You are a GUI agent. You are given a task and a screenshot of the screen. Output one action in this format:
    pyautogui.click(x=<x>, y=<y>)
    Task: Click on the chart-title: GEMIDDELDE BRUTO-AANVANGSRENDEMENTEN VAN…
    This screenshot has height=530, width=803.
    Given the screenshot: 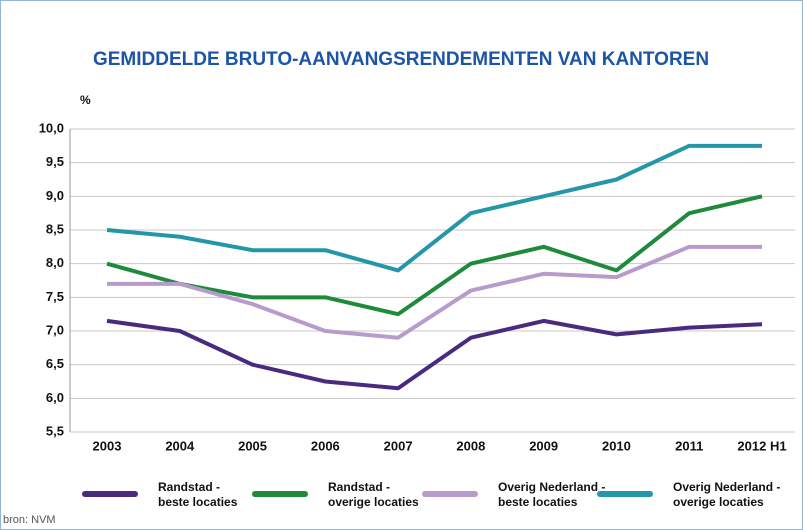 What is the action you would take?
    pyautogui.click(x=401, y=59)
    